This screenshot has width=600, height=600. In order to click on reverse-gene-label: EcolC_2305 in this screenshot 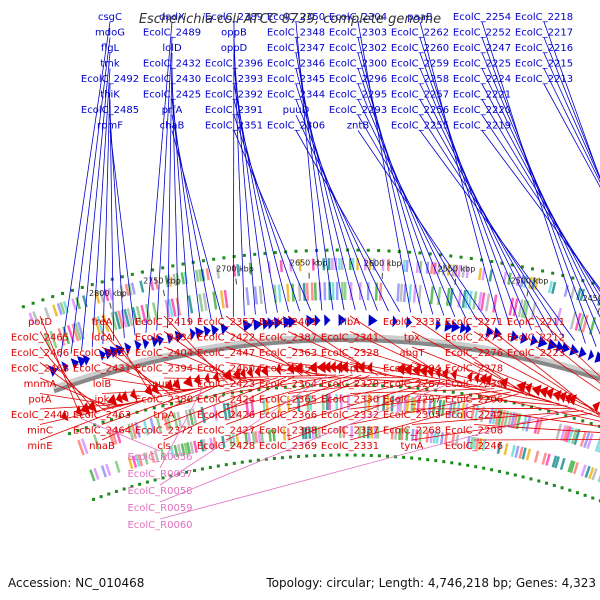, I will do `click(412, 415)`.